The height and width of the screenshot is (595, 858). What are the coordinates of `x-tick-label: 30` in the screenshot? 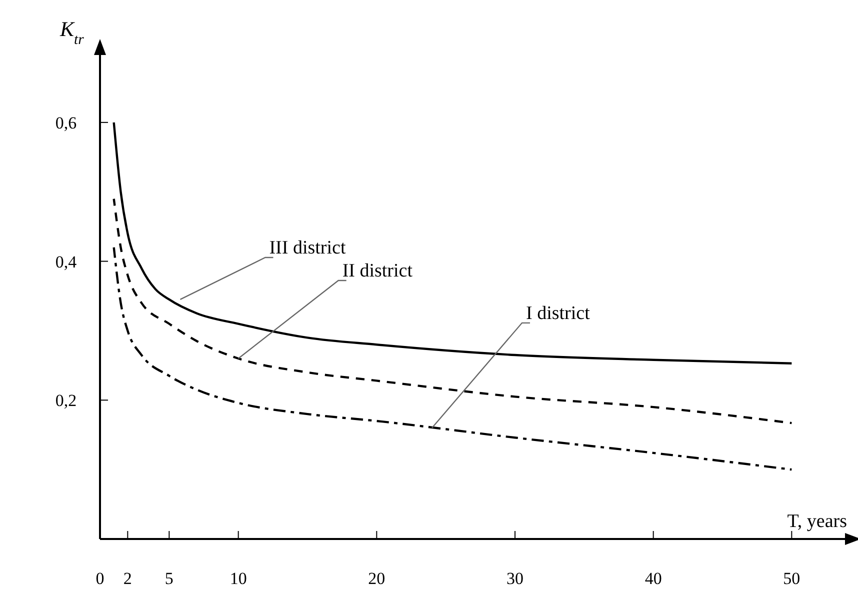 It's located at (515, 578).